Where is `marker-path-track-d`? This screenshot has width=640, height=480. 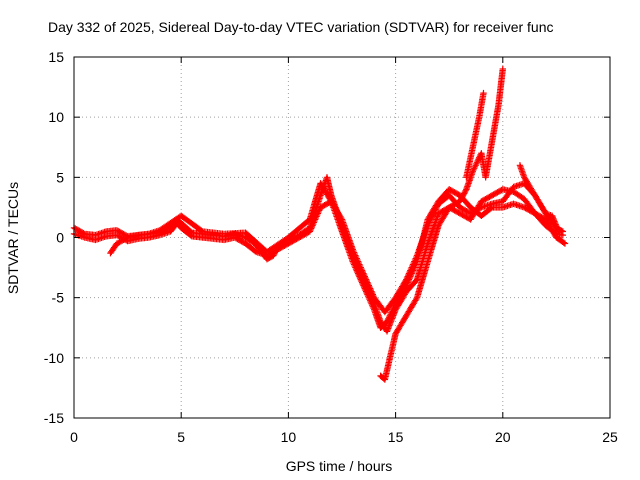 marker-path-track-d is located at coordinates (441, 224).